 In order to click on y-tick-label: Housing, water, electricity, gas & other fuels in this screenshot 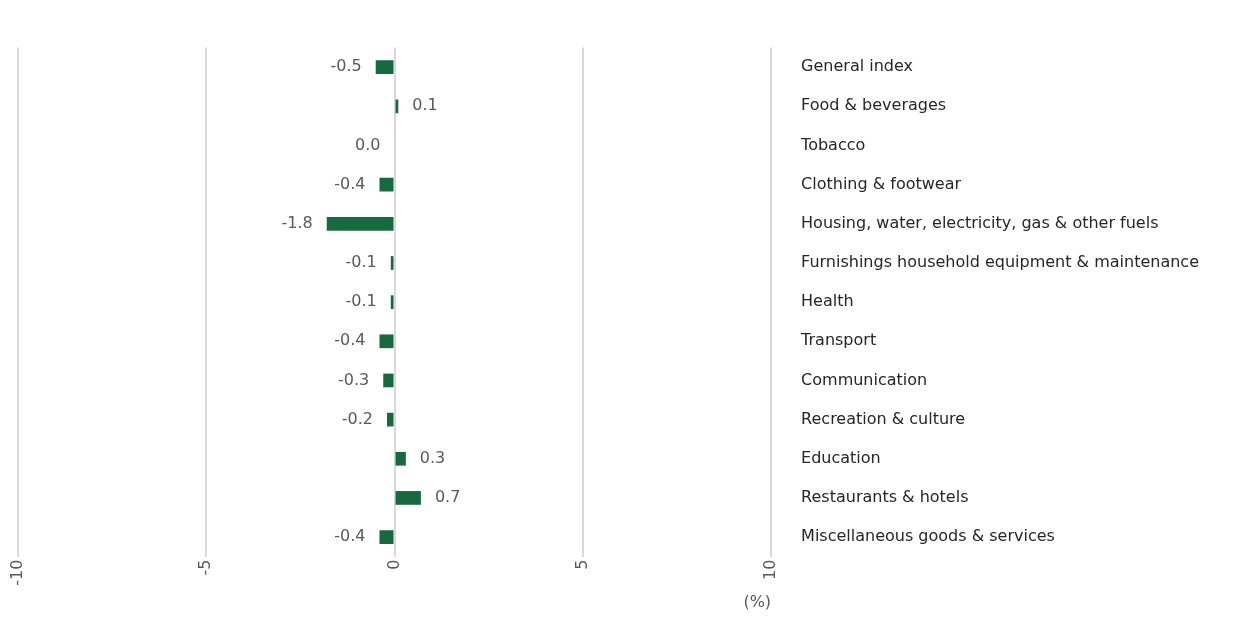, I will do `click(980, 222)`.